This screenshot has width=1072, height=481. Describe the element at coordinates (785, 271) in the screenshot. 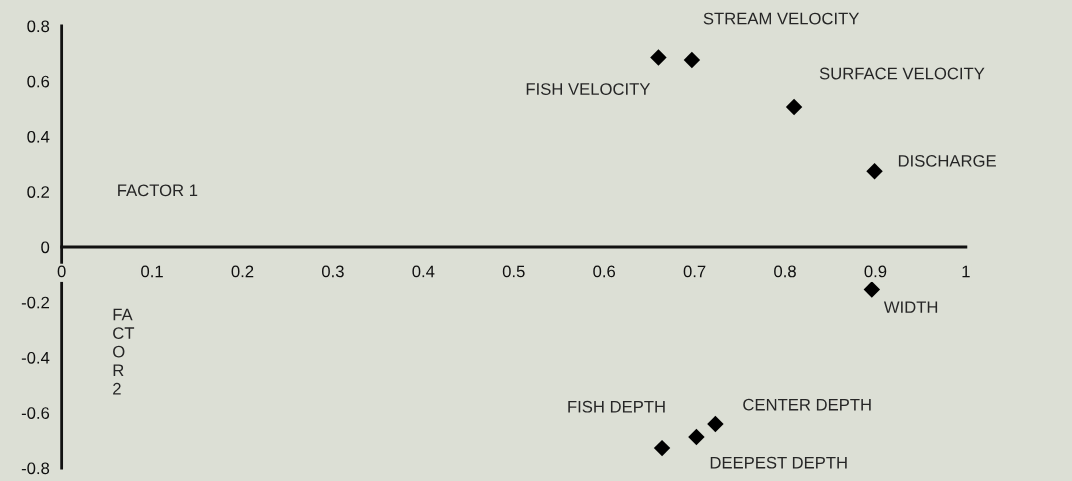

I see `x-tick-label: 0.8` at that location.